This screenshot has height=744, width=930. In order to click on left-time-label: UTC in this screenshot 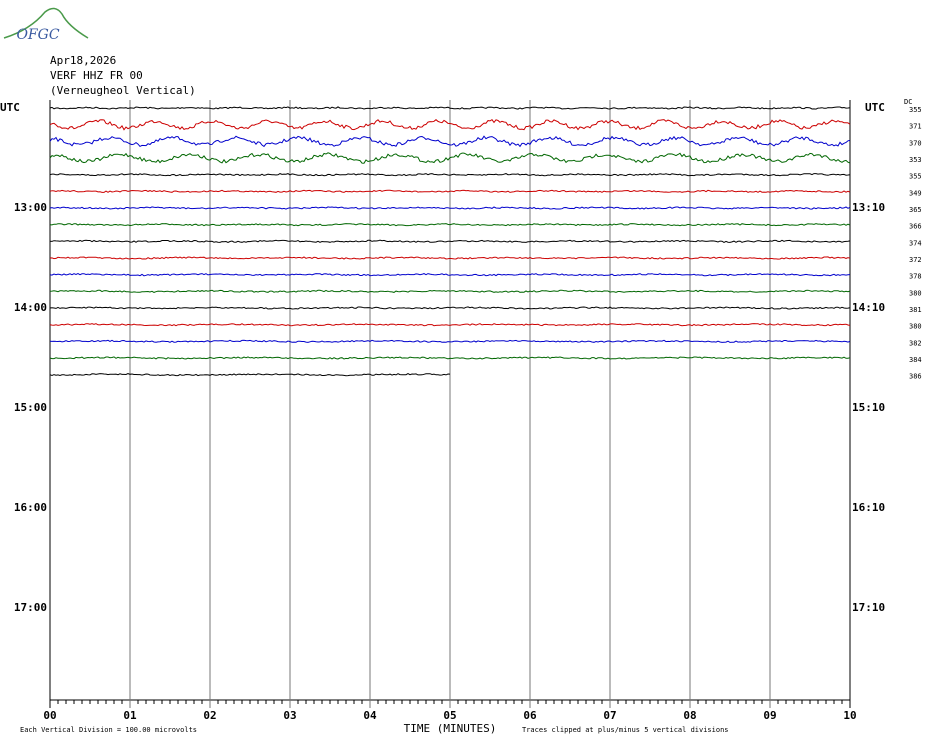, I will do `click(10, 107)`.